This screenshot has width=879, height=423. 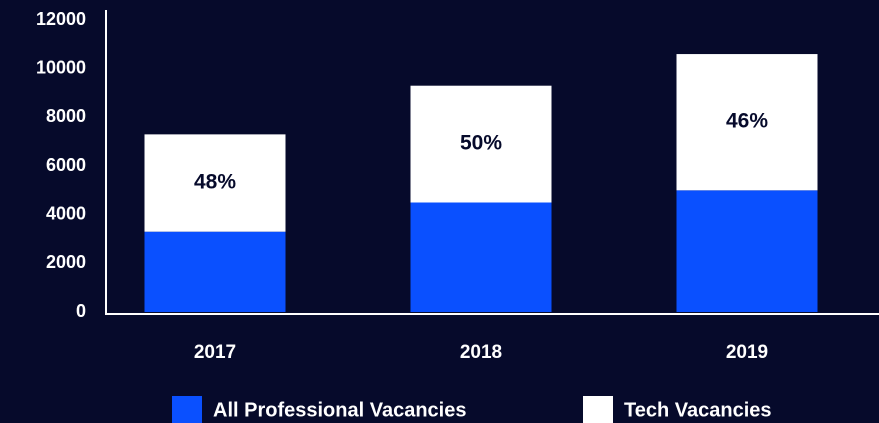 I want to click on legend-label: All Professional Vacancies, so click(x=339, y=410).